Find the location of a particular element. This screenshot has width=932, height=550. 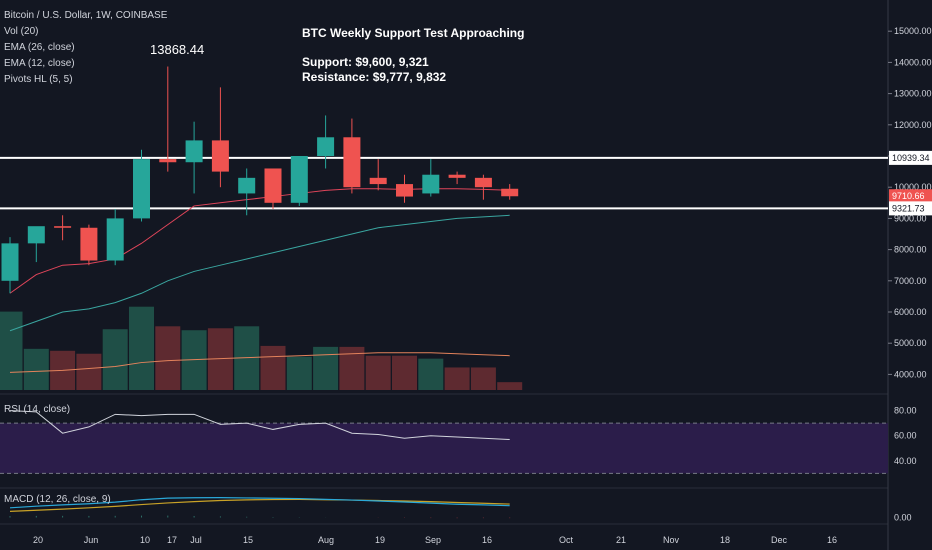

y-tick-label: 6000.00 is located at coordinates (910, 312).